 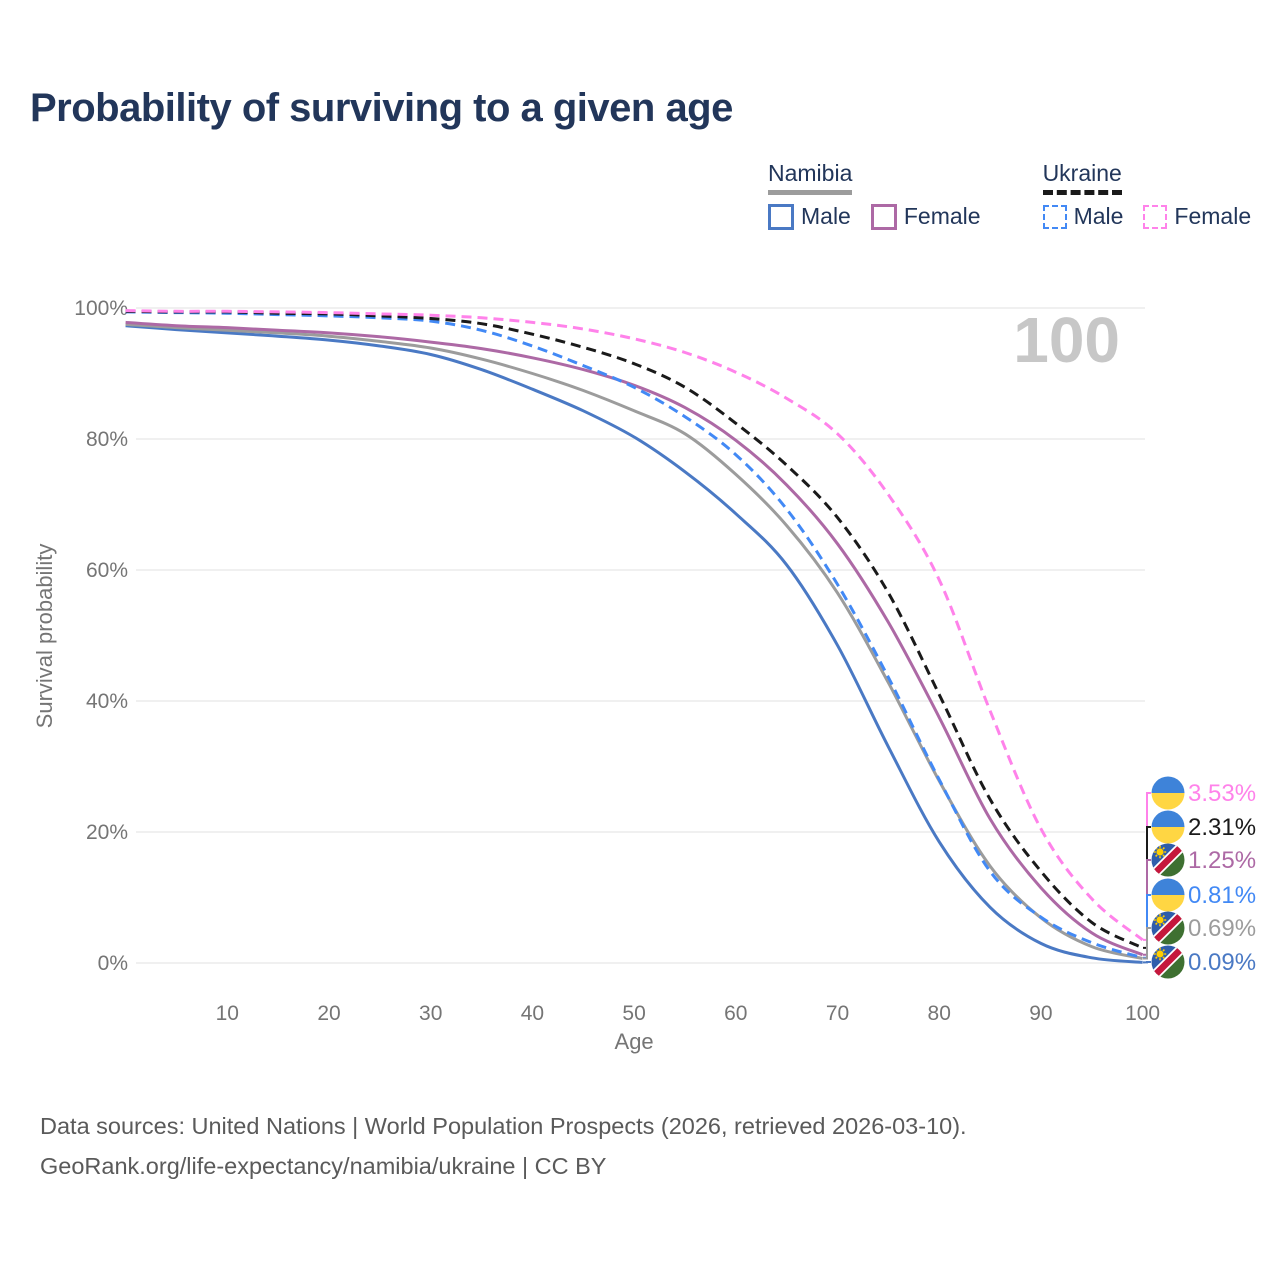 I want to click on legend-country-ukraine: Ukraine, so click(x=1082, y=177).